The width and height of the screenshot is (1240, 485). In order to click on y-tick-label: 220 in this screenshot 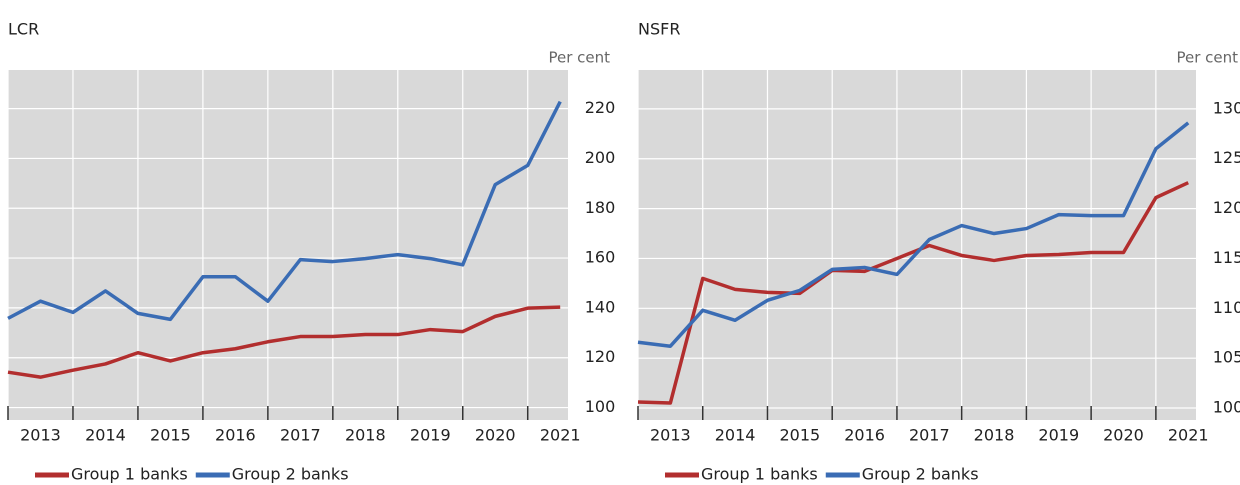, I will do `click(600, 107)`.